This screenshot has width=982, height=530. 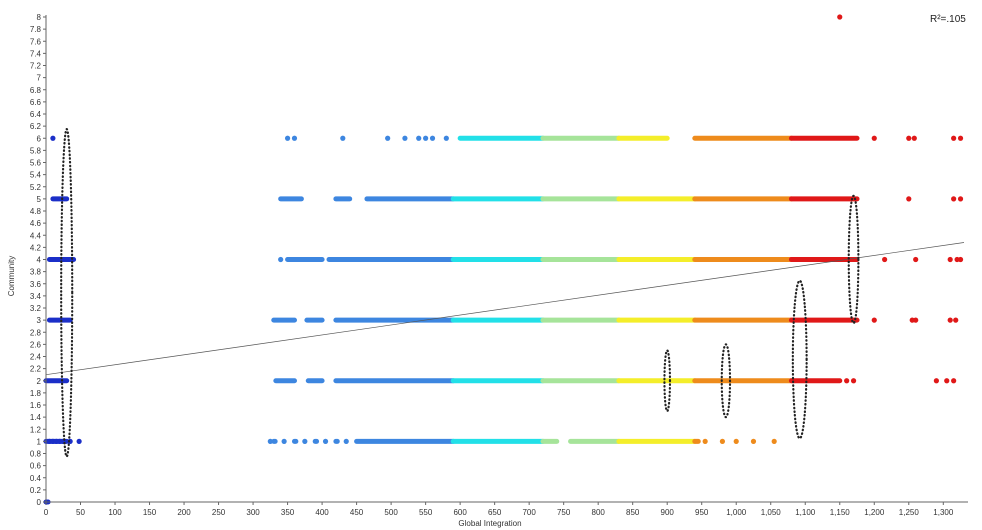 What do you see at coordinates (36, 369) in the screenshot?
I see `y-tick-label: 2.2` at bounding box center [36, 369].